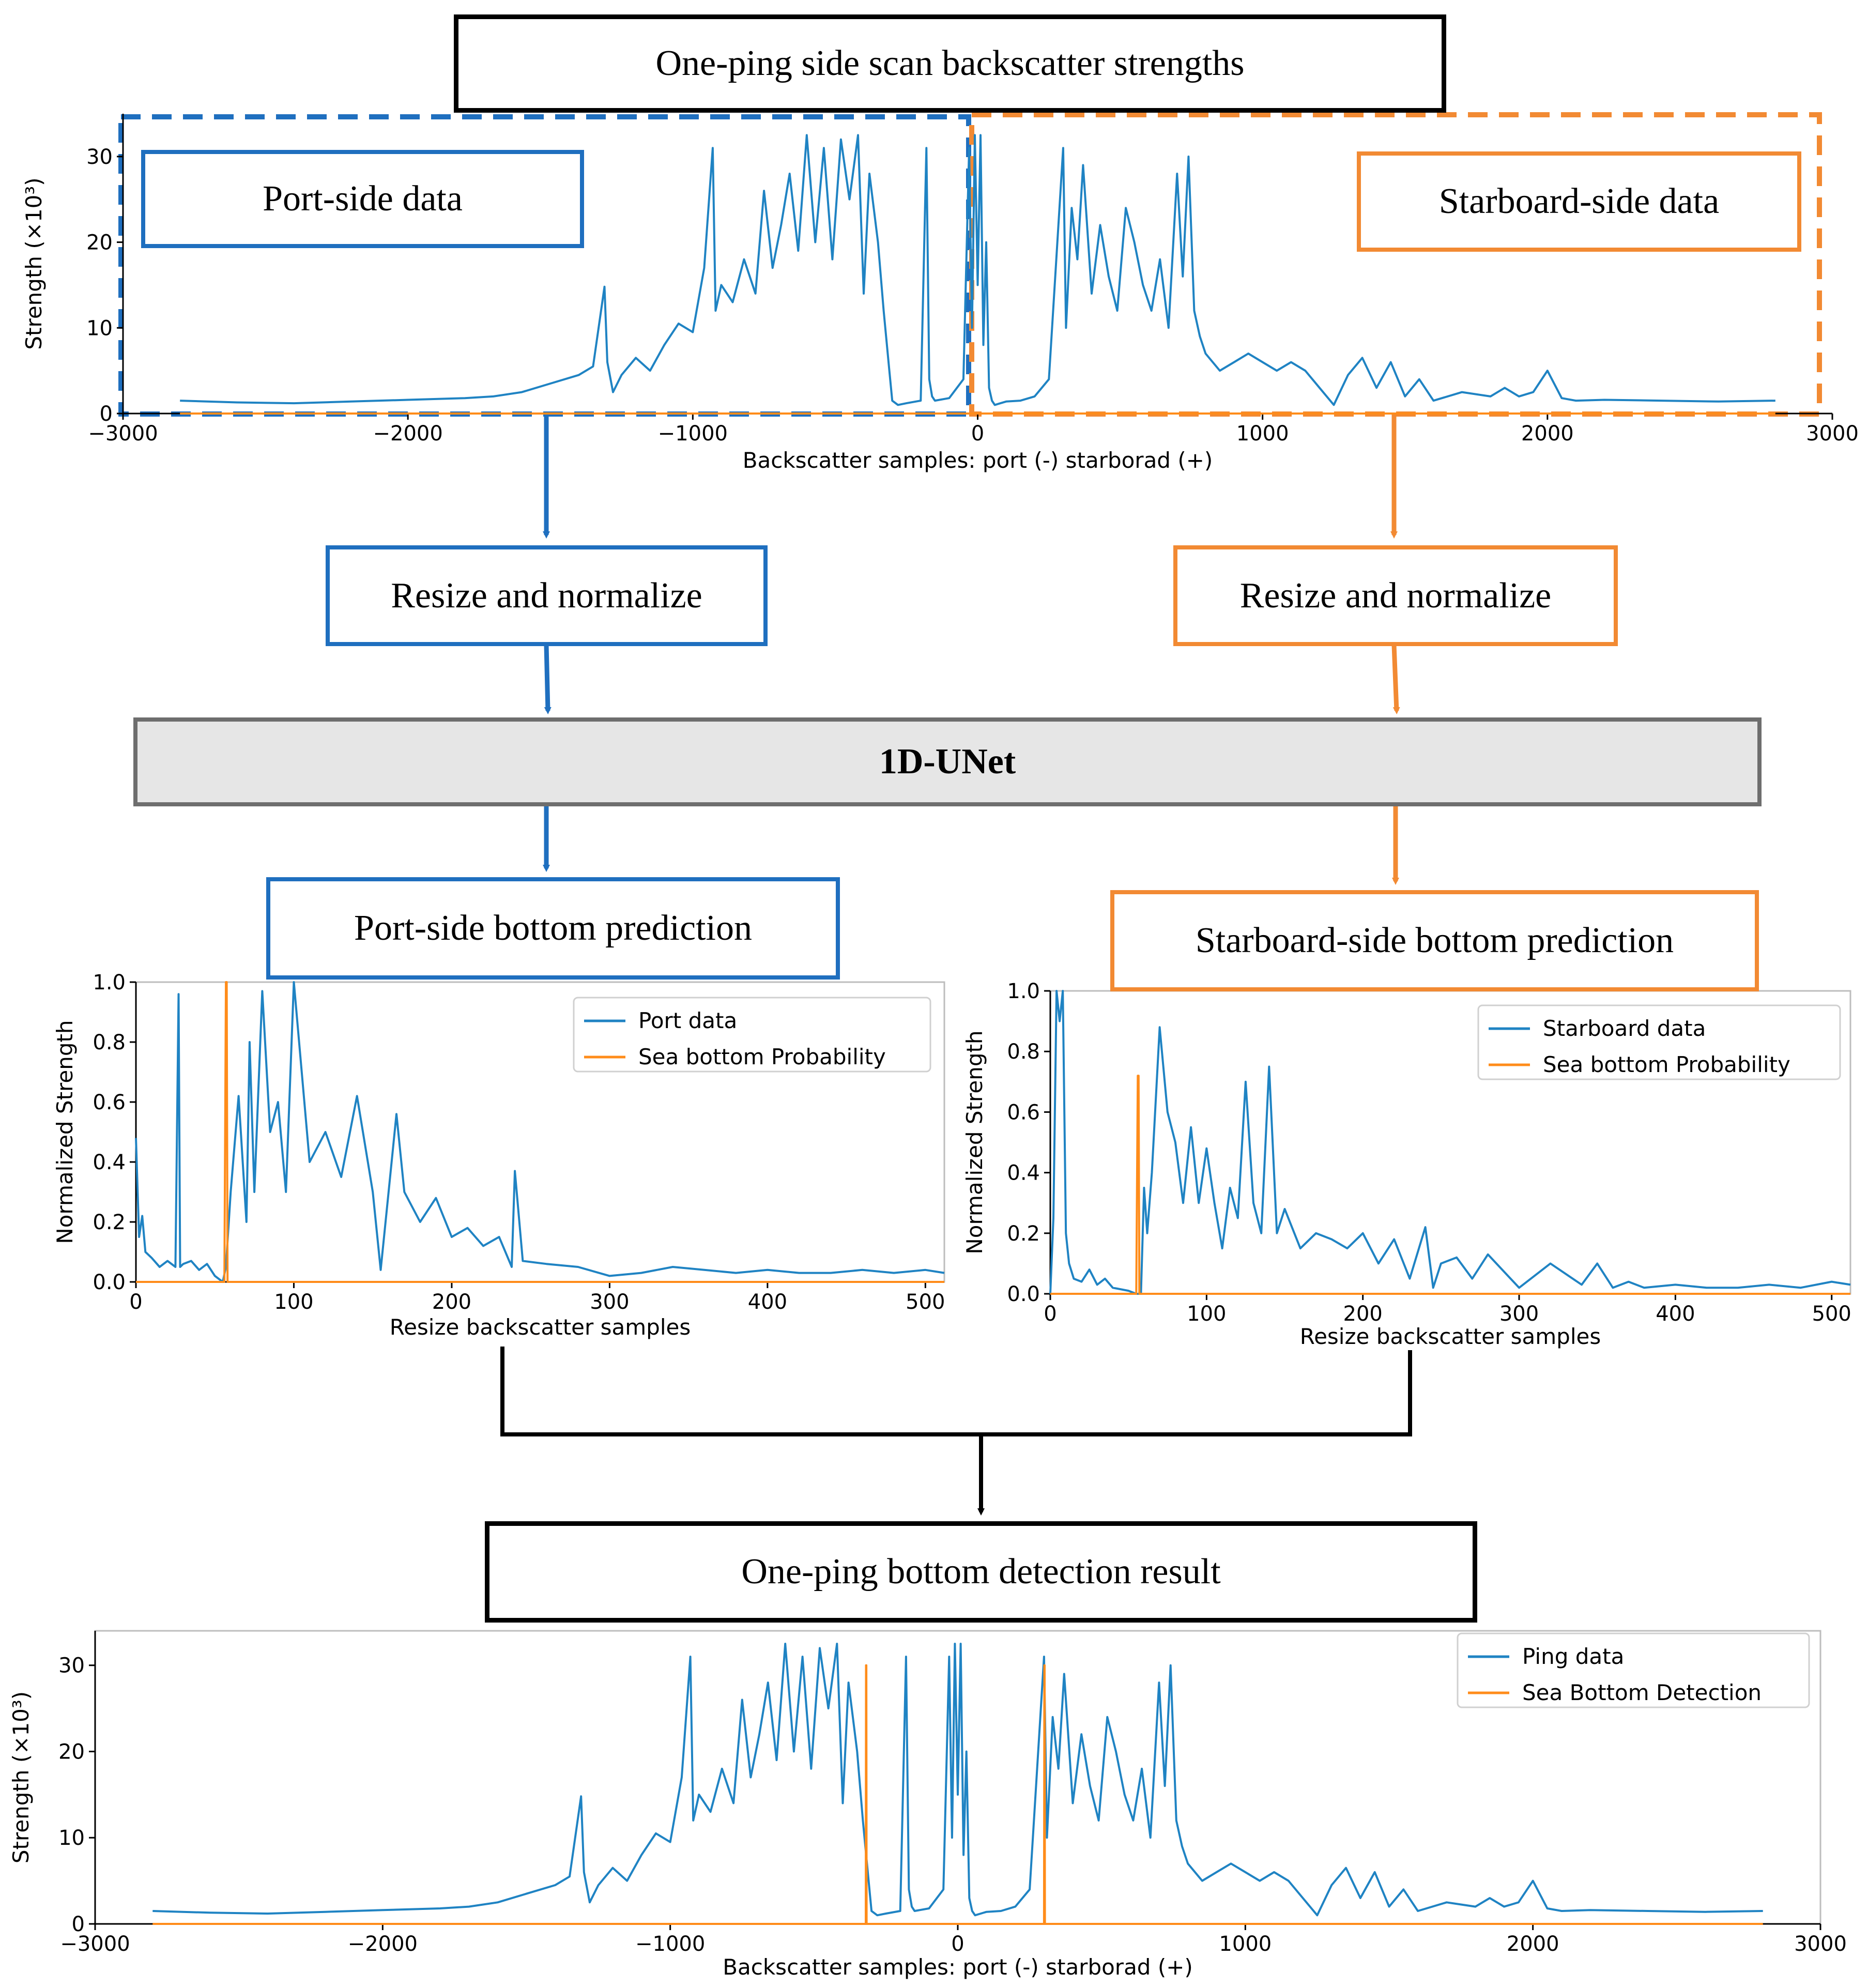  I want to click on top-title-text: One-ping side scan backscatter strengths, so click(950, 63).